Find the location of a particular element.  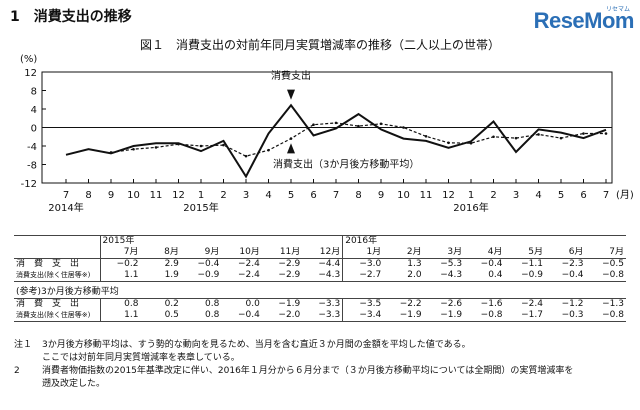

table-cell: −0.5 is located at coordinates (613, 264).